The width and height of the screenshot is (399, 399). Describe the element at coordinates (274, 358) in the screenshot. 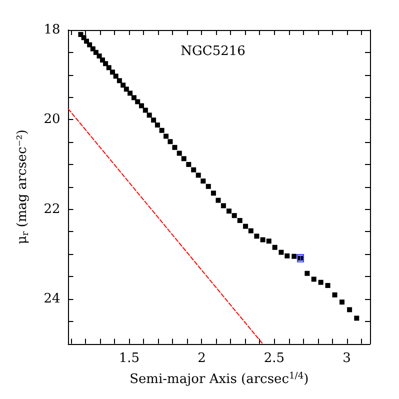

I see `x-tick-label: 2.5` at that location.